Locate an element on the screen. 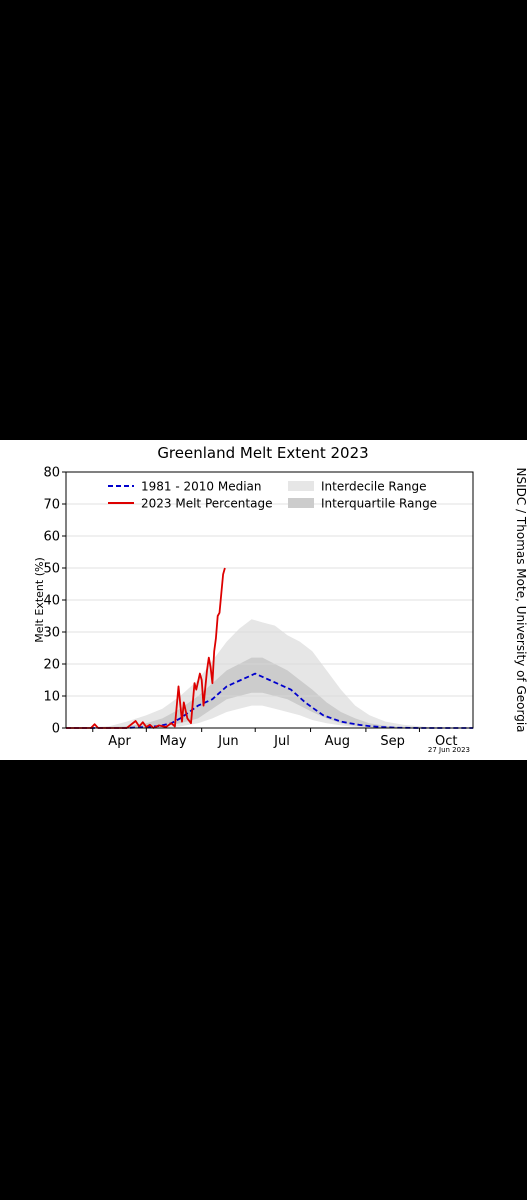 The height and width of the screenshot is (1200, 527). legend-median-label: 1981 - 2010 Median is located at coordinates (201, 487).